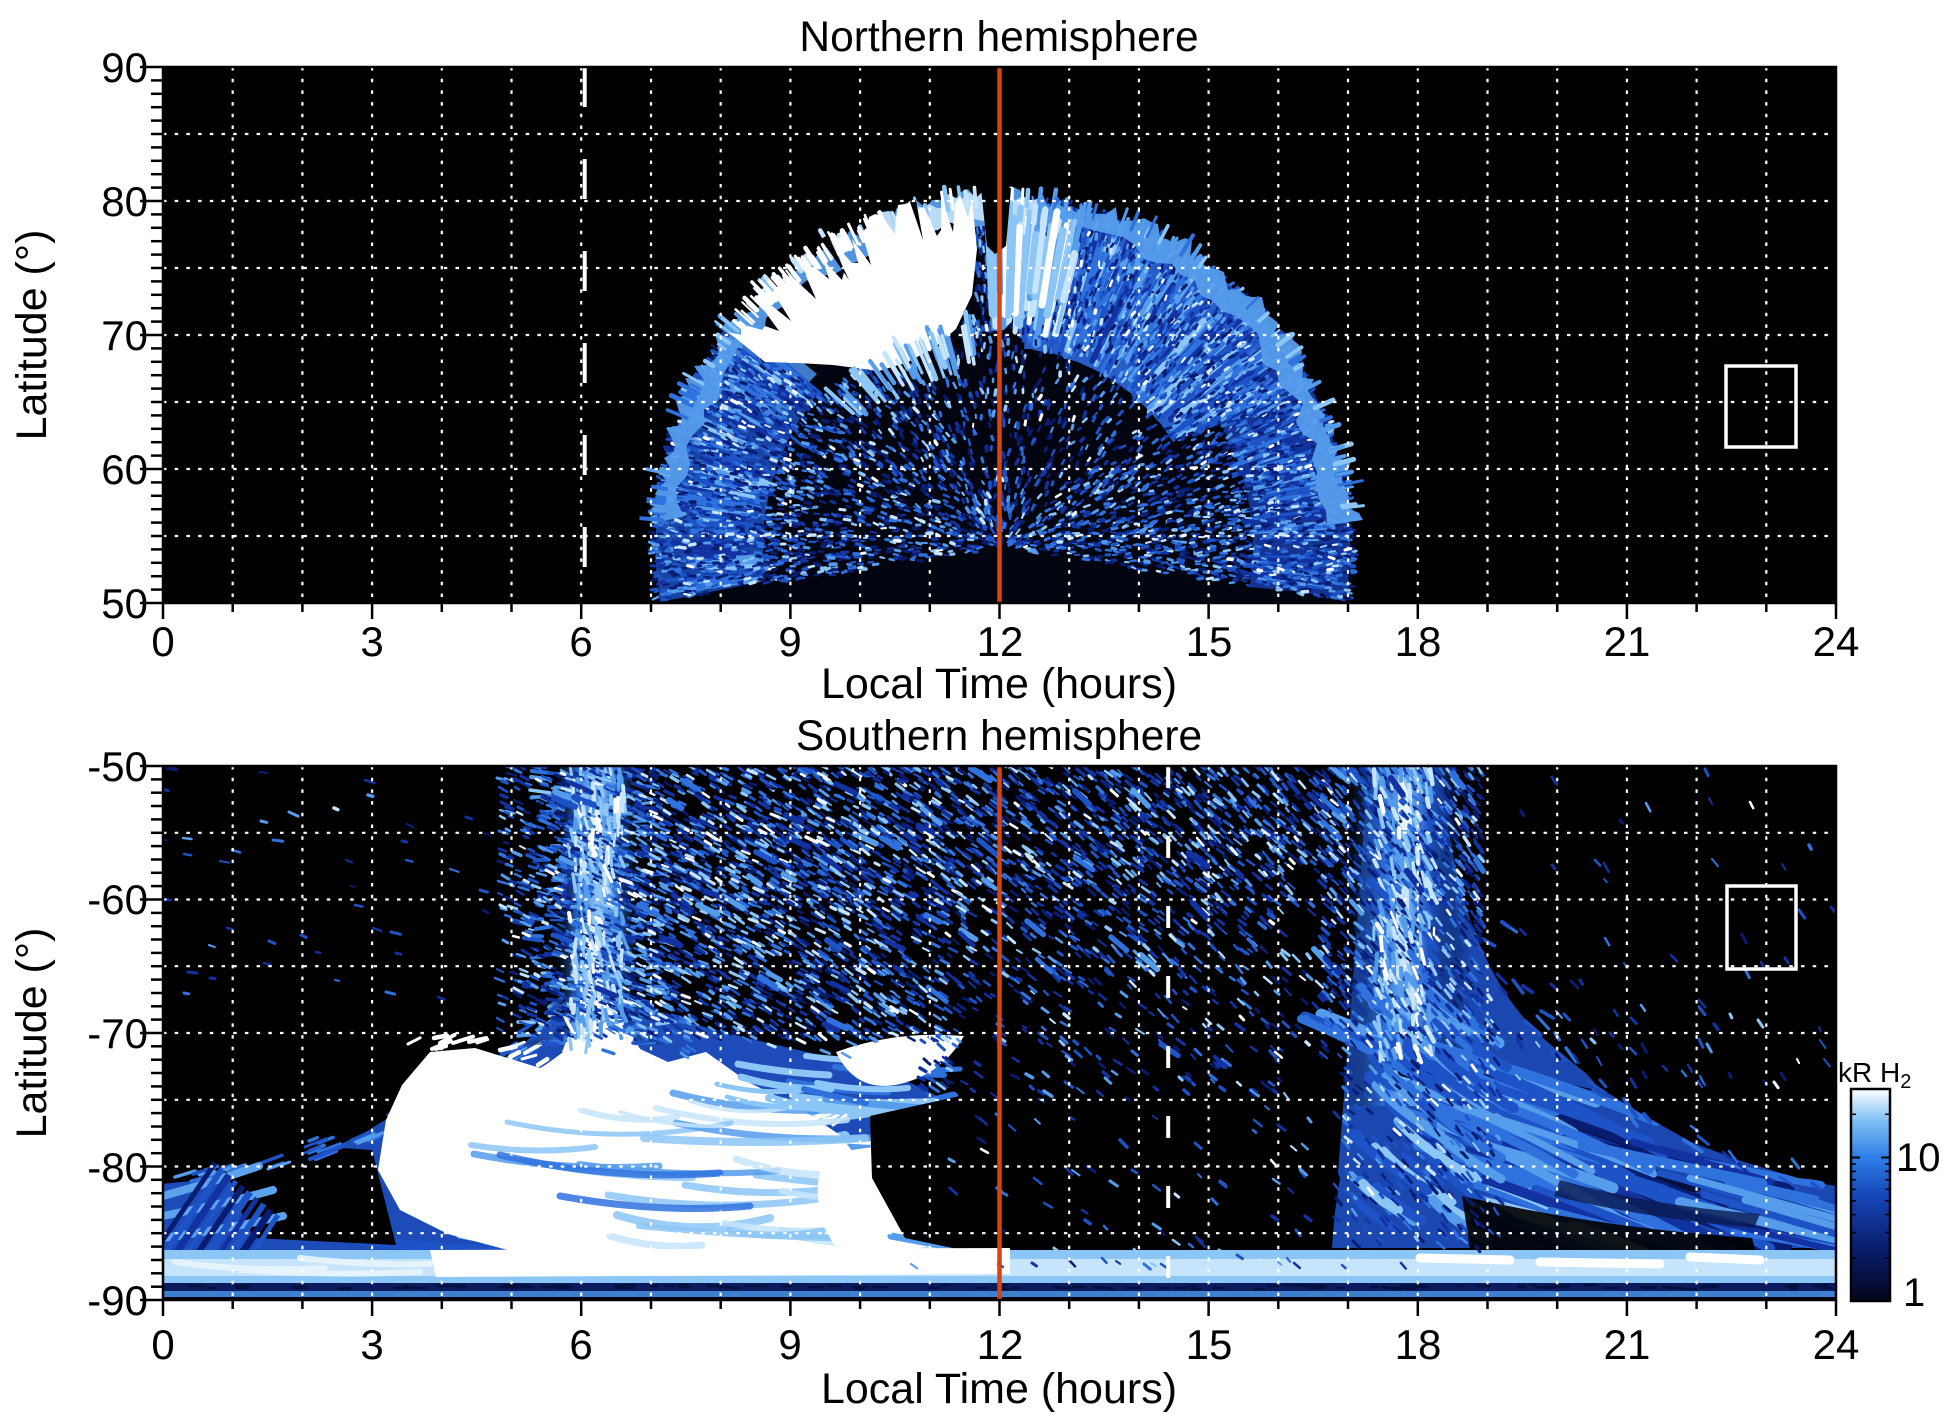 The width and height of the screenshot is (1950, 1428). Describe the element at coordinates (117, 766) in the screenshot. I see `svg-text: -50` at that location.